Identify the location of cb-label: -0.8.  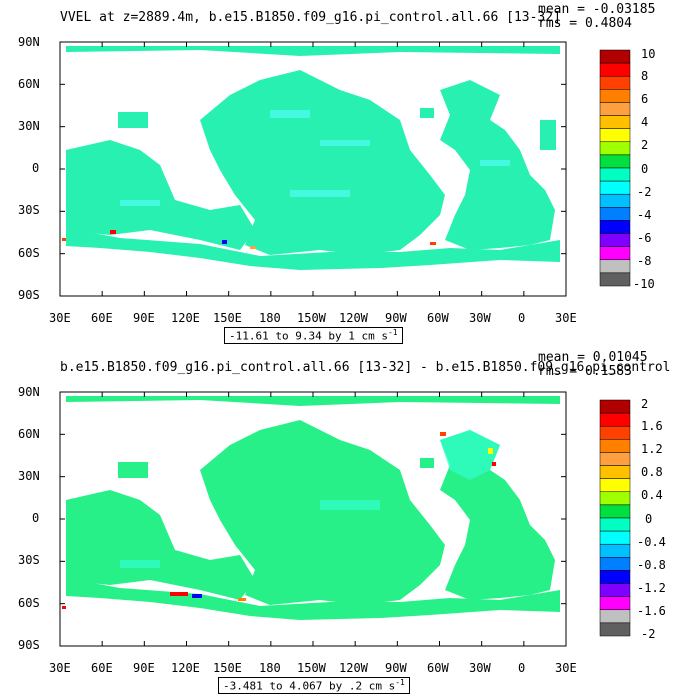
(651, 565).